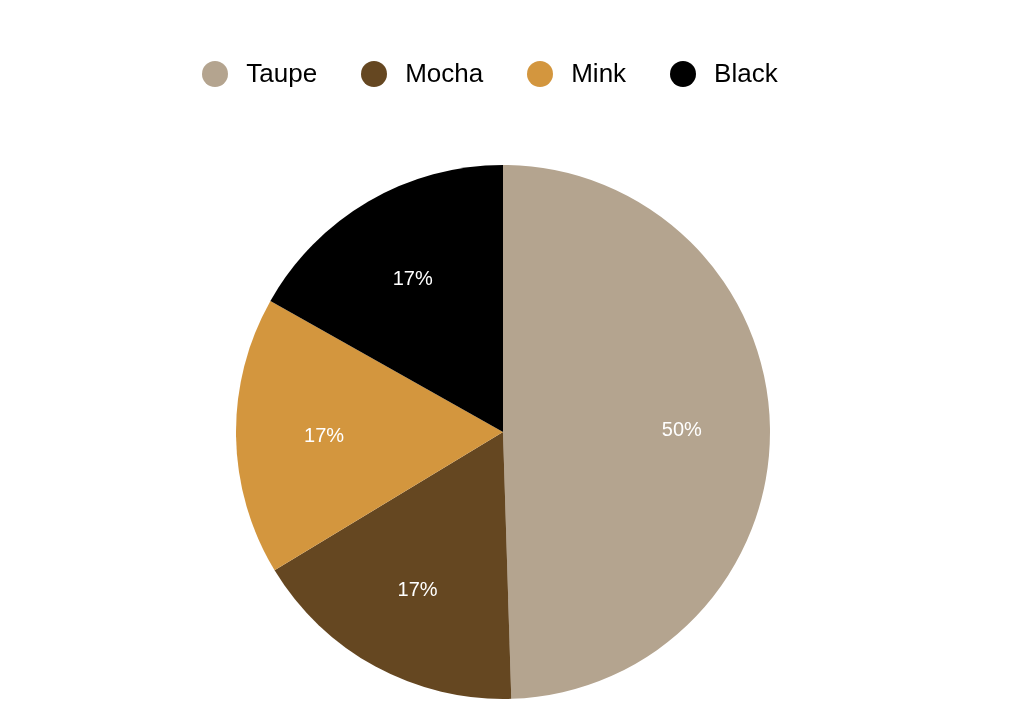 Image resolution: width=1024 pixels, height=724 pixels. What do you see at coordinates (746, 73) in the screenshot?
I see `legend-label: Black` at bounding box center [746, 73].